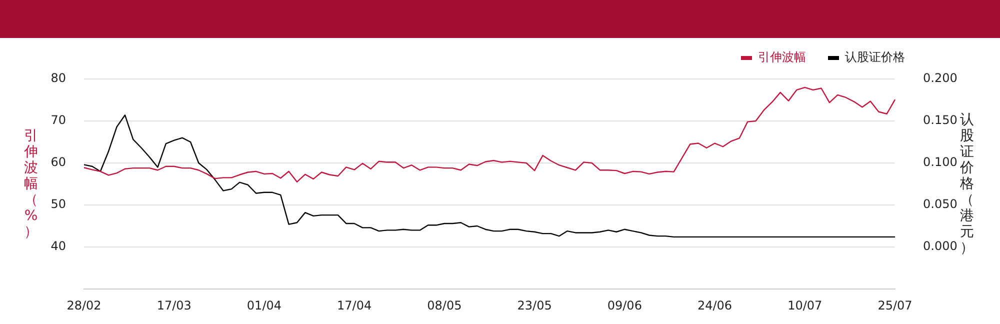  I want to click on y-tick-label: 50, so click(58, 204).